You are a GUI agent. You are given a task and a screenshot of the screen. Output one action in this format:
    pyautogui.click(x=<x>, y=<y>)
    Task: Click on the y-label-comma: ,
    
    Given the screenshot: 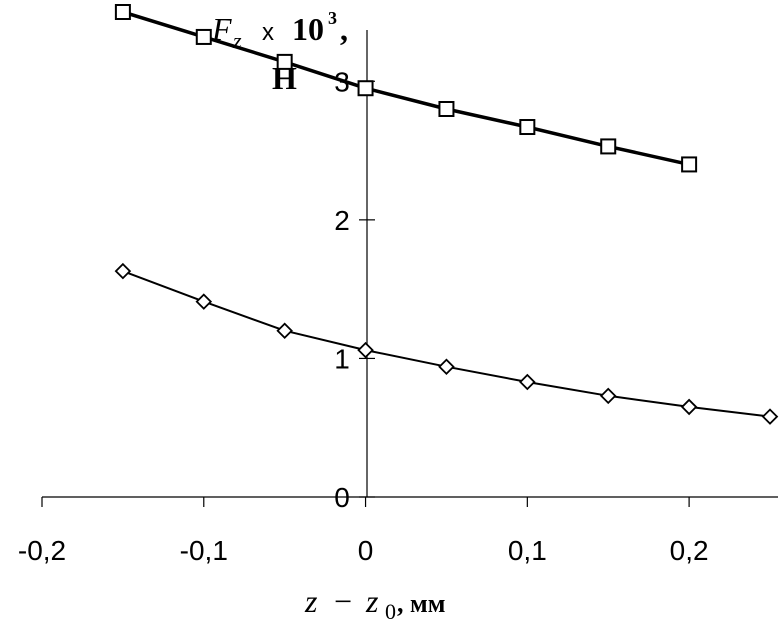 What is the action you would take?
    pyautogui.click(x=344, y=29)
    